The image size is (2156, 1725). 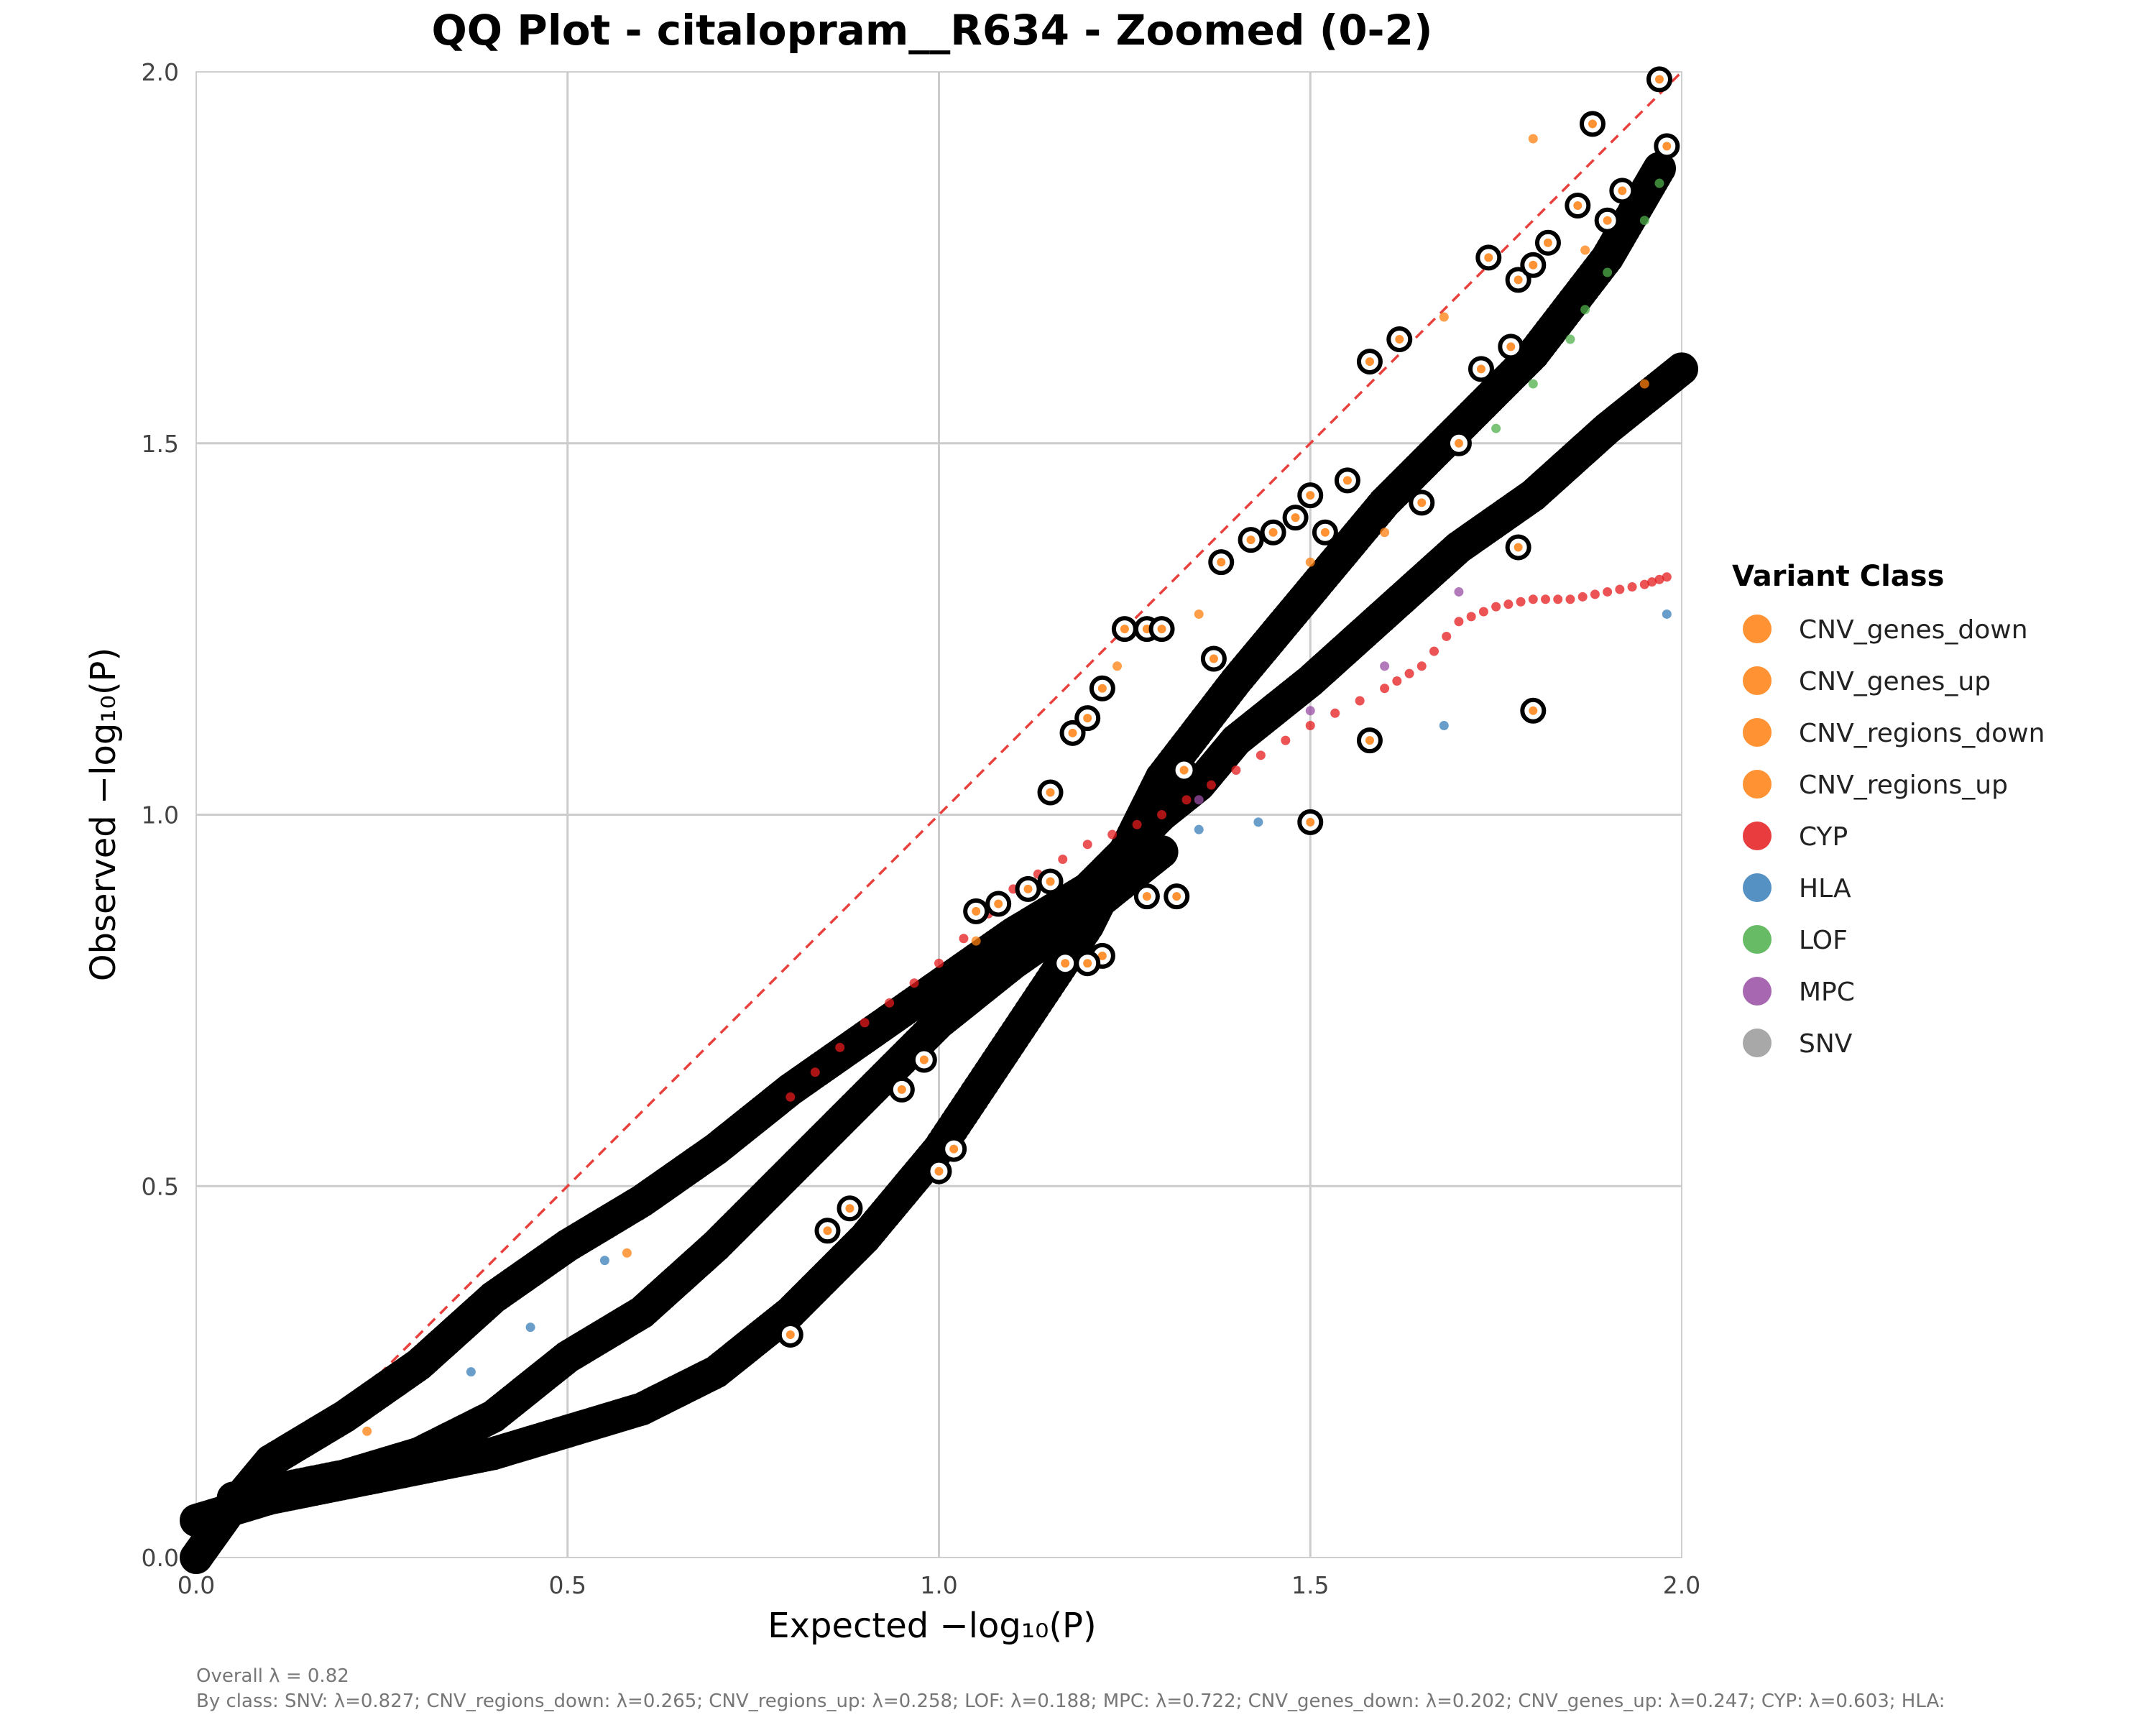 What do you see at coordinates (160, 1186) in the screenshot?
I see `y-tick-label: 0.5` at bounding box center [160, 1186].